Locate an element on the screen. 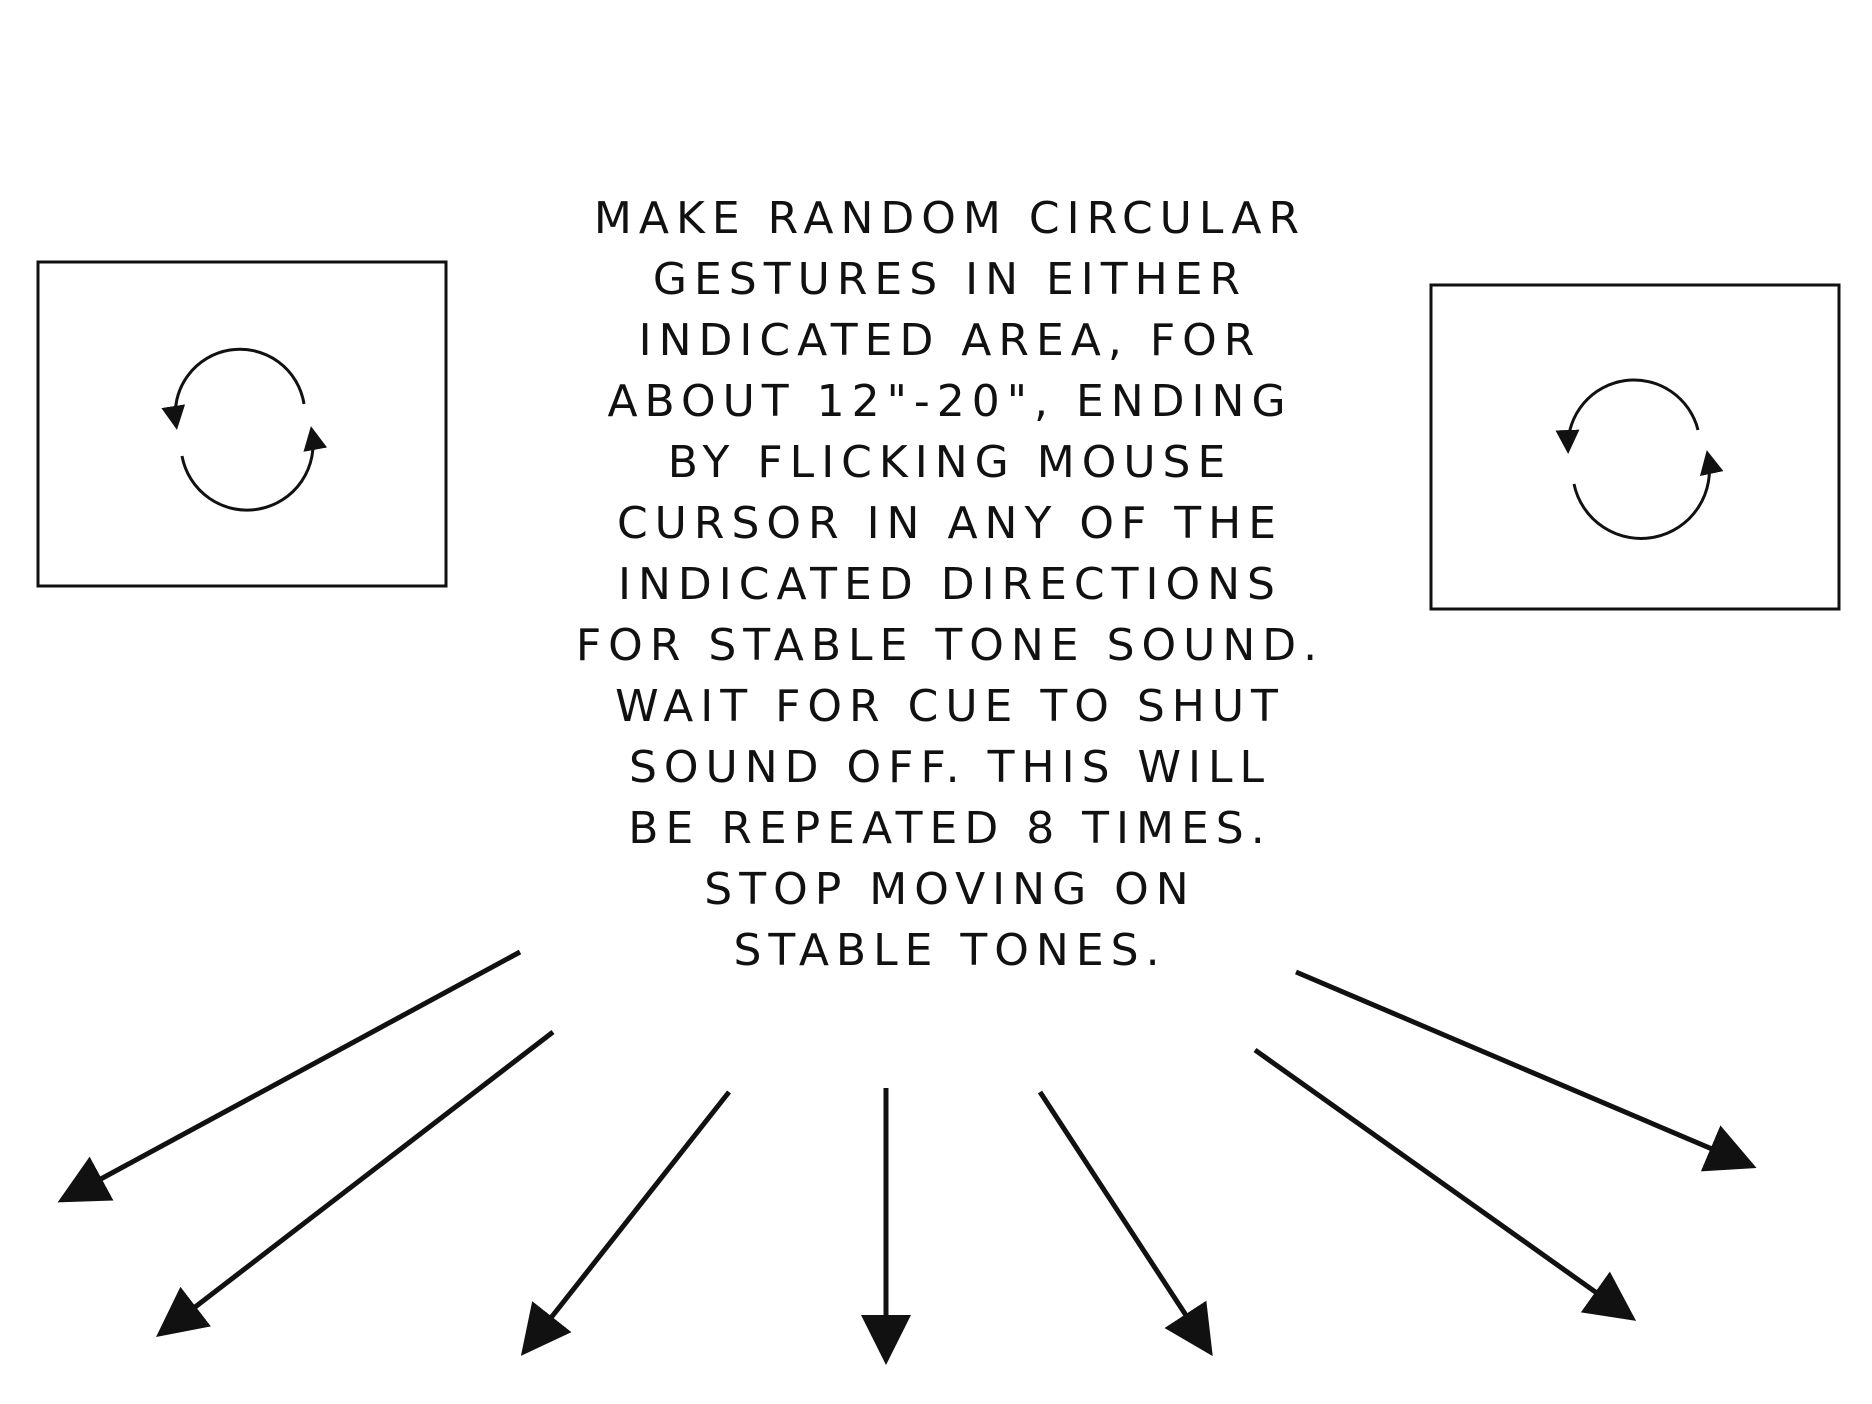  instruction-line: GESTURES IN EITHER is located at coordinates (950, 279).